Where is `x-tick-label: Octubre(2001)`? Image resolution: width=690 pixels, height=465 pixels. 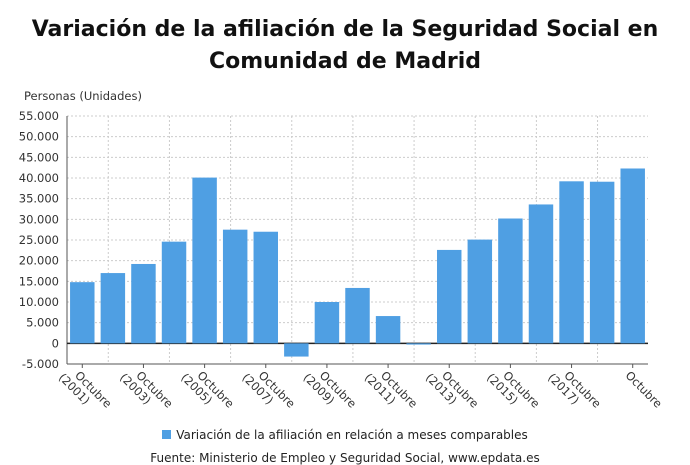
x-tick-label: Octubre(2001) is located at coordinates (85, 390).